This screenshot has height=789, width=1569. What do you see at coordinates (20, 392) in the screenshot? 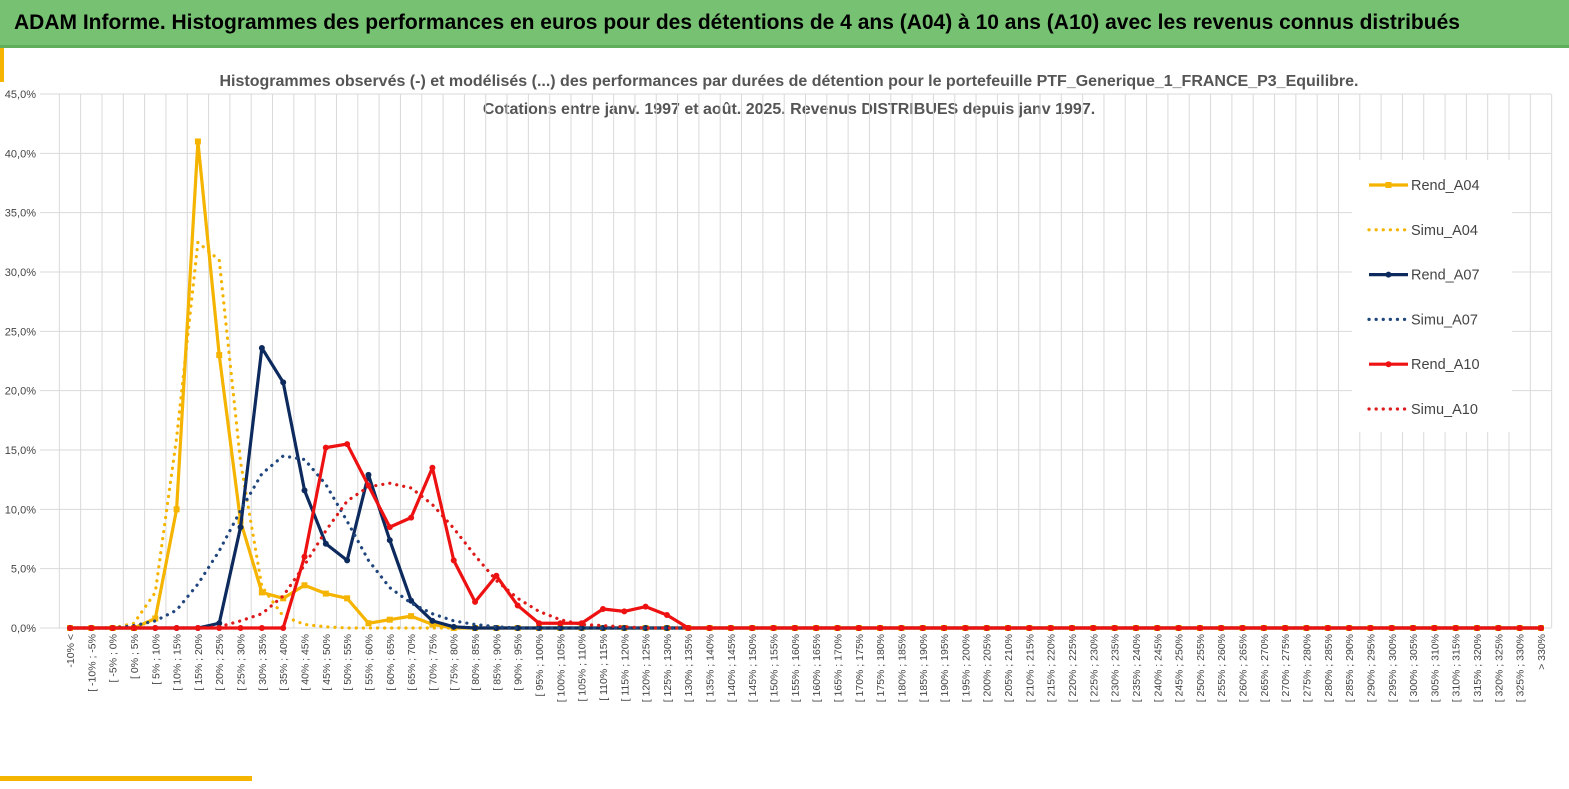
I see `y-tick-label: 20,0%` at bounding box center [20, 392].